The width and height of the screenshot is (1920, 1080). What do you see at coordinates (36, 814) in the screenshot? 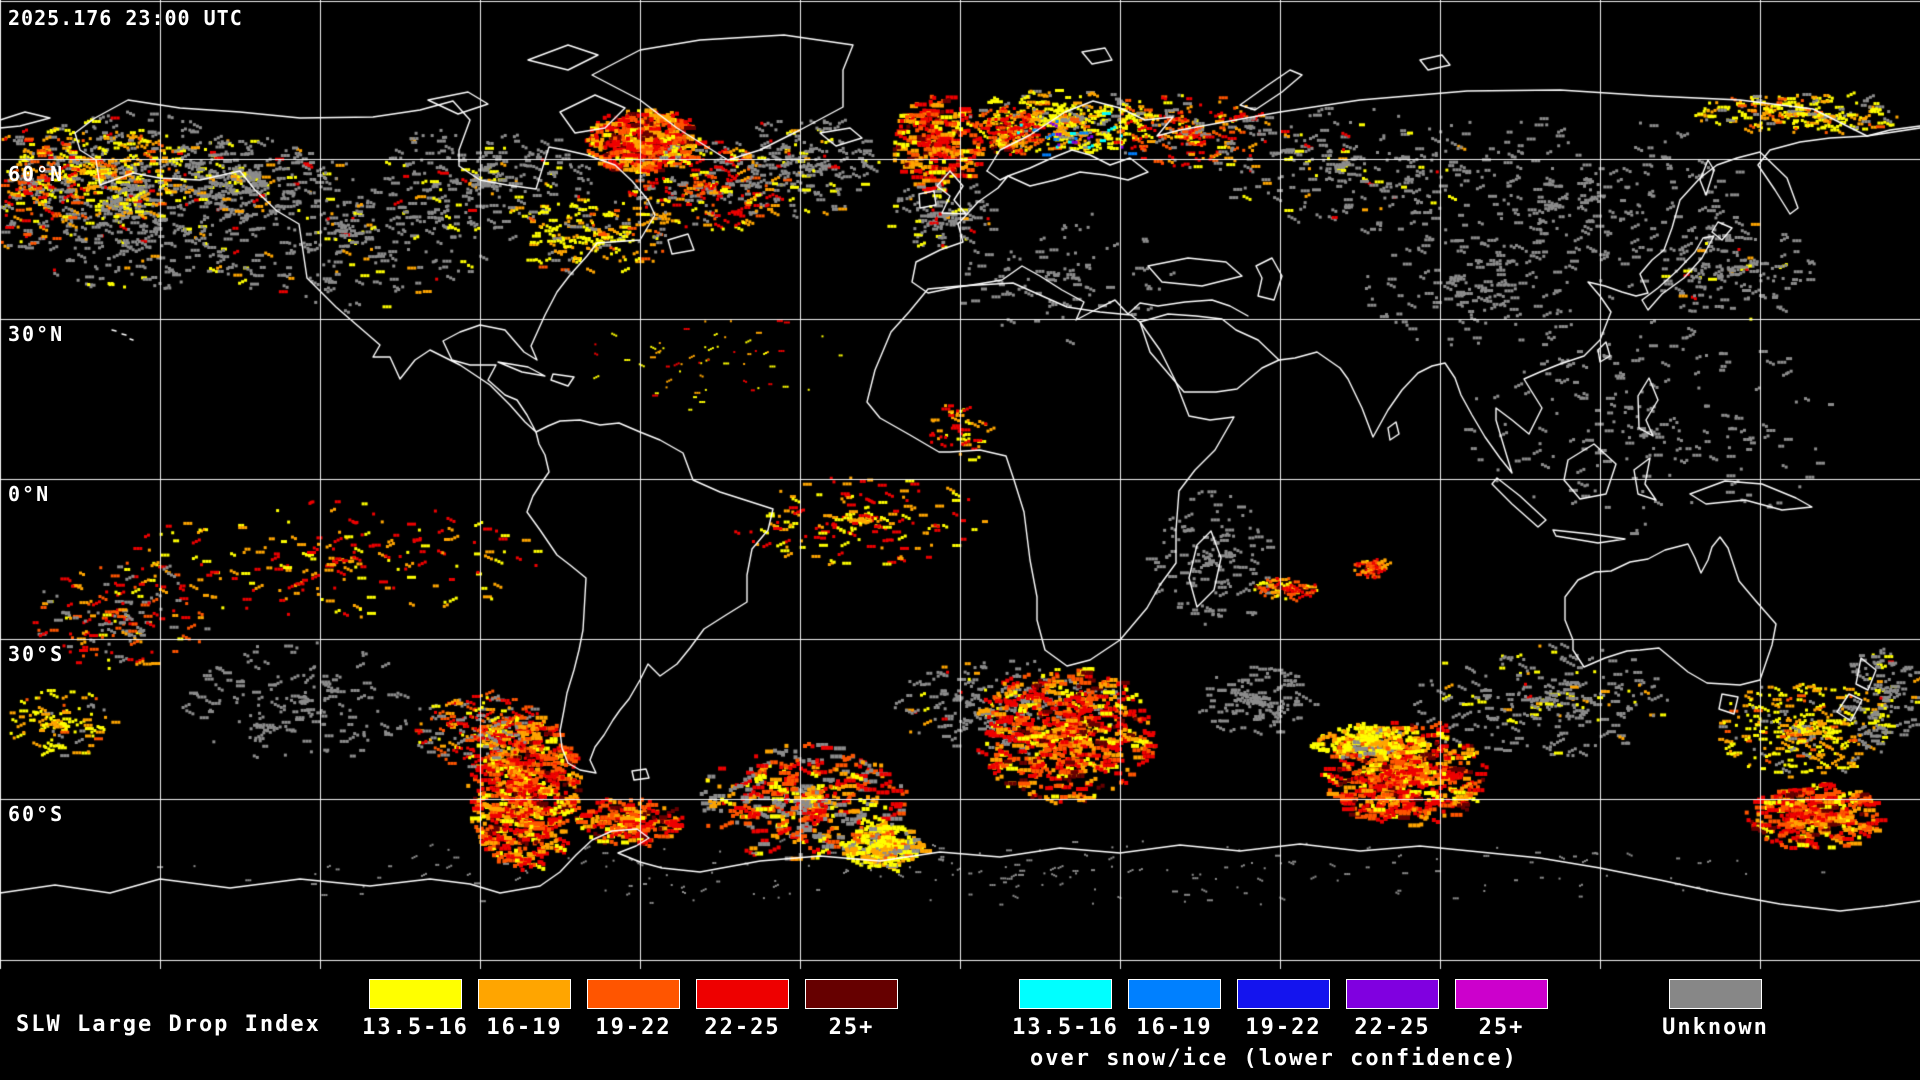
I see `latitude-label: 60°S` at bounding box center [36, 814].